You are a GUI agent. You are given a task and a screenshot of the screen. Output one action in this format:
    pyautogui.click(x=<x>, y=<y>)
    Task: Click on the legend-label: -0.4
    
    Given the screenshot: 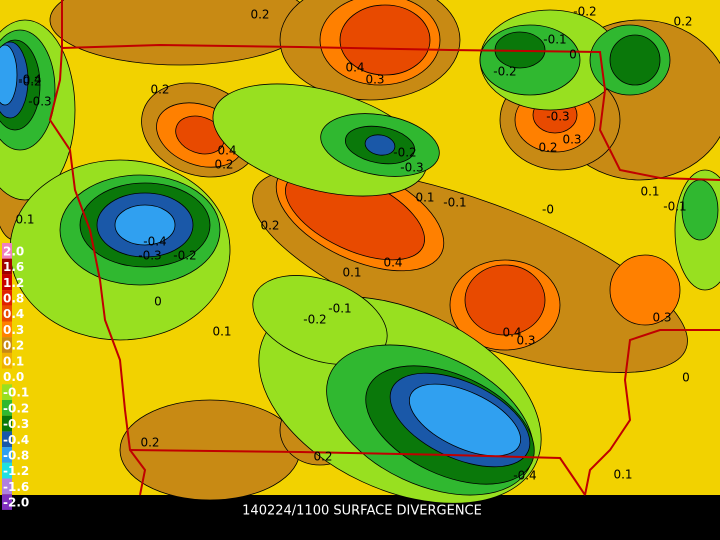 What is the action you would take?
    pyautogui.click(x=16, y=440)
    